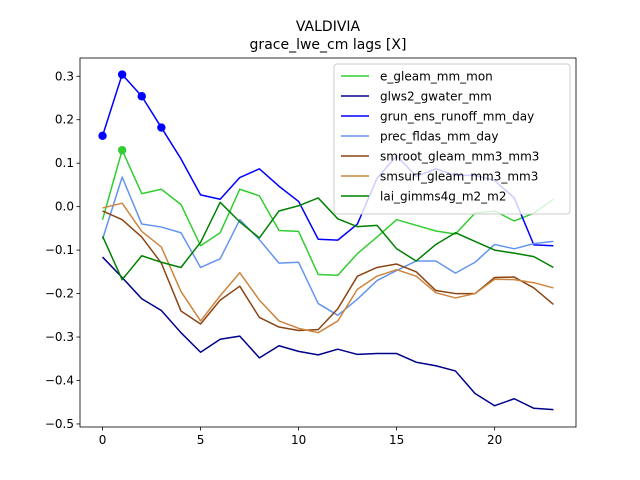 Image resolution: width=640 pixels, height=480 pixels. What do you see at coordinates (396, 440) in the screenshot?
I see `x-tick-label: 15` at bounding box center [396, 440].